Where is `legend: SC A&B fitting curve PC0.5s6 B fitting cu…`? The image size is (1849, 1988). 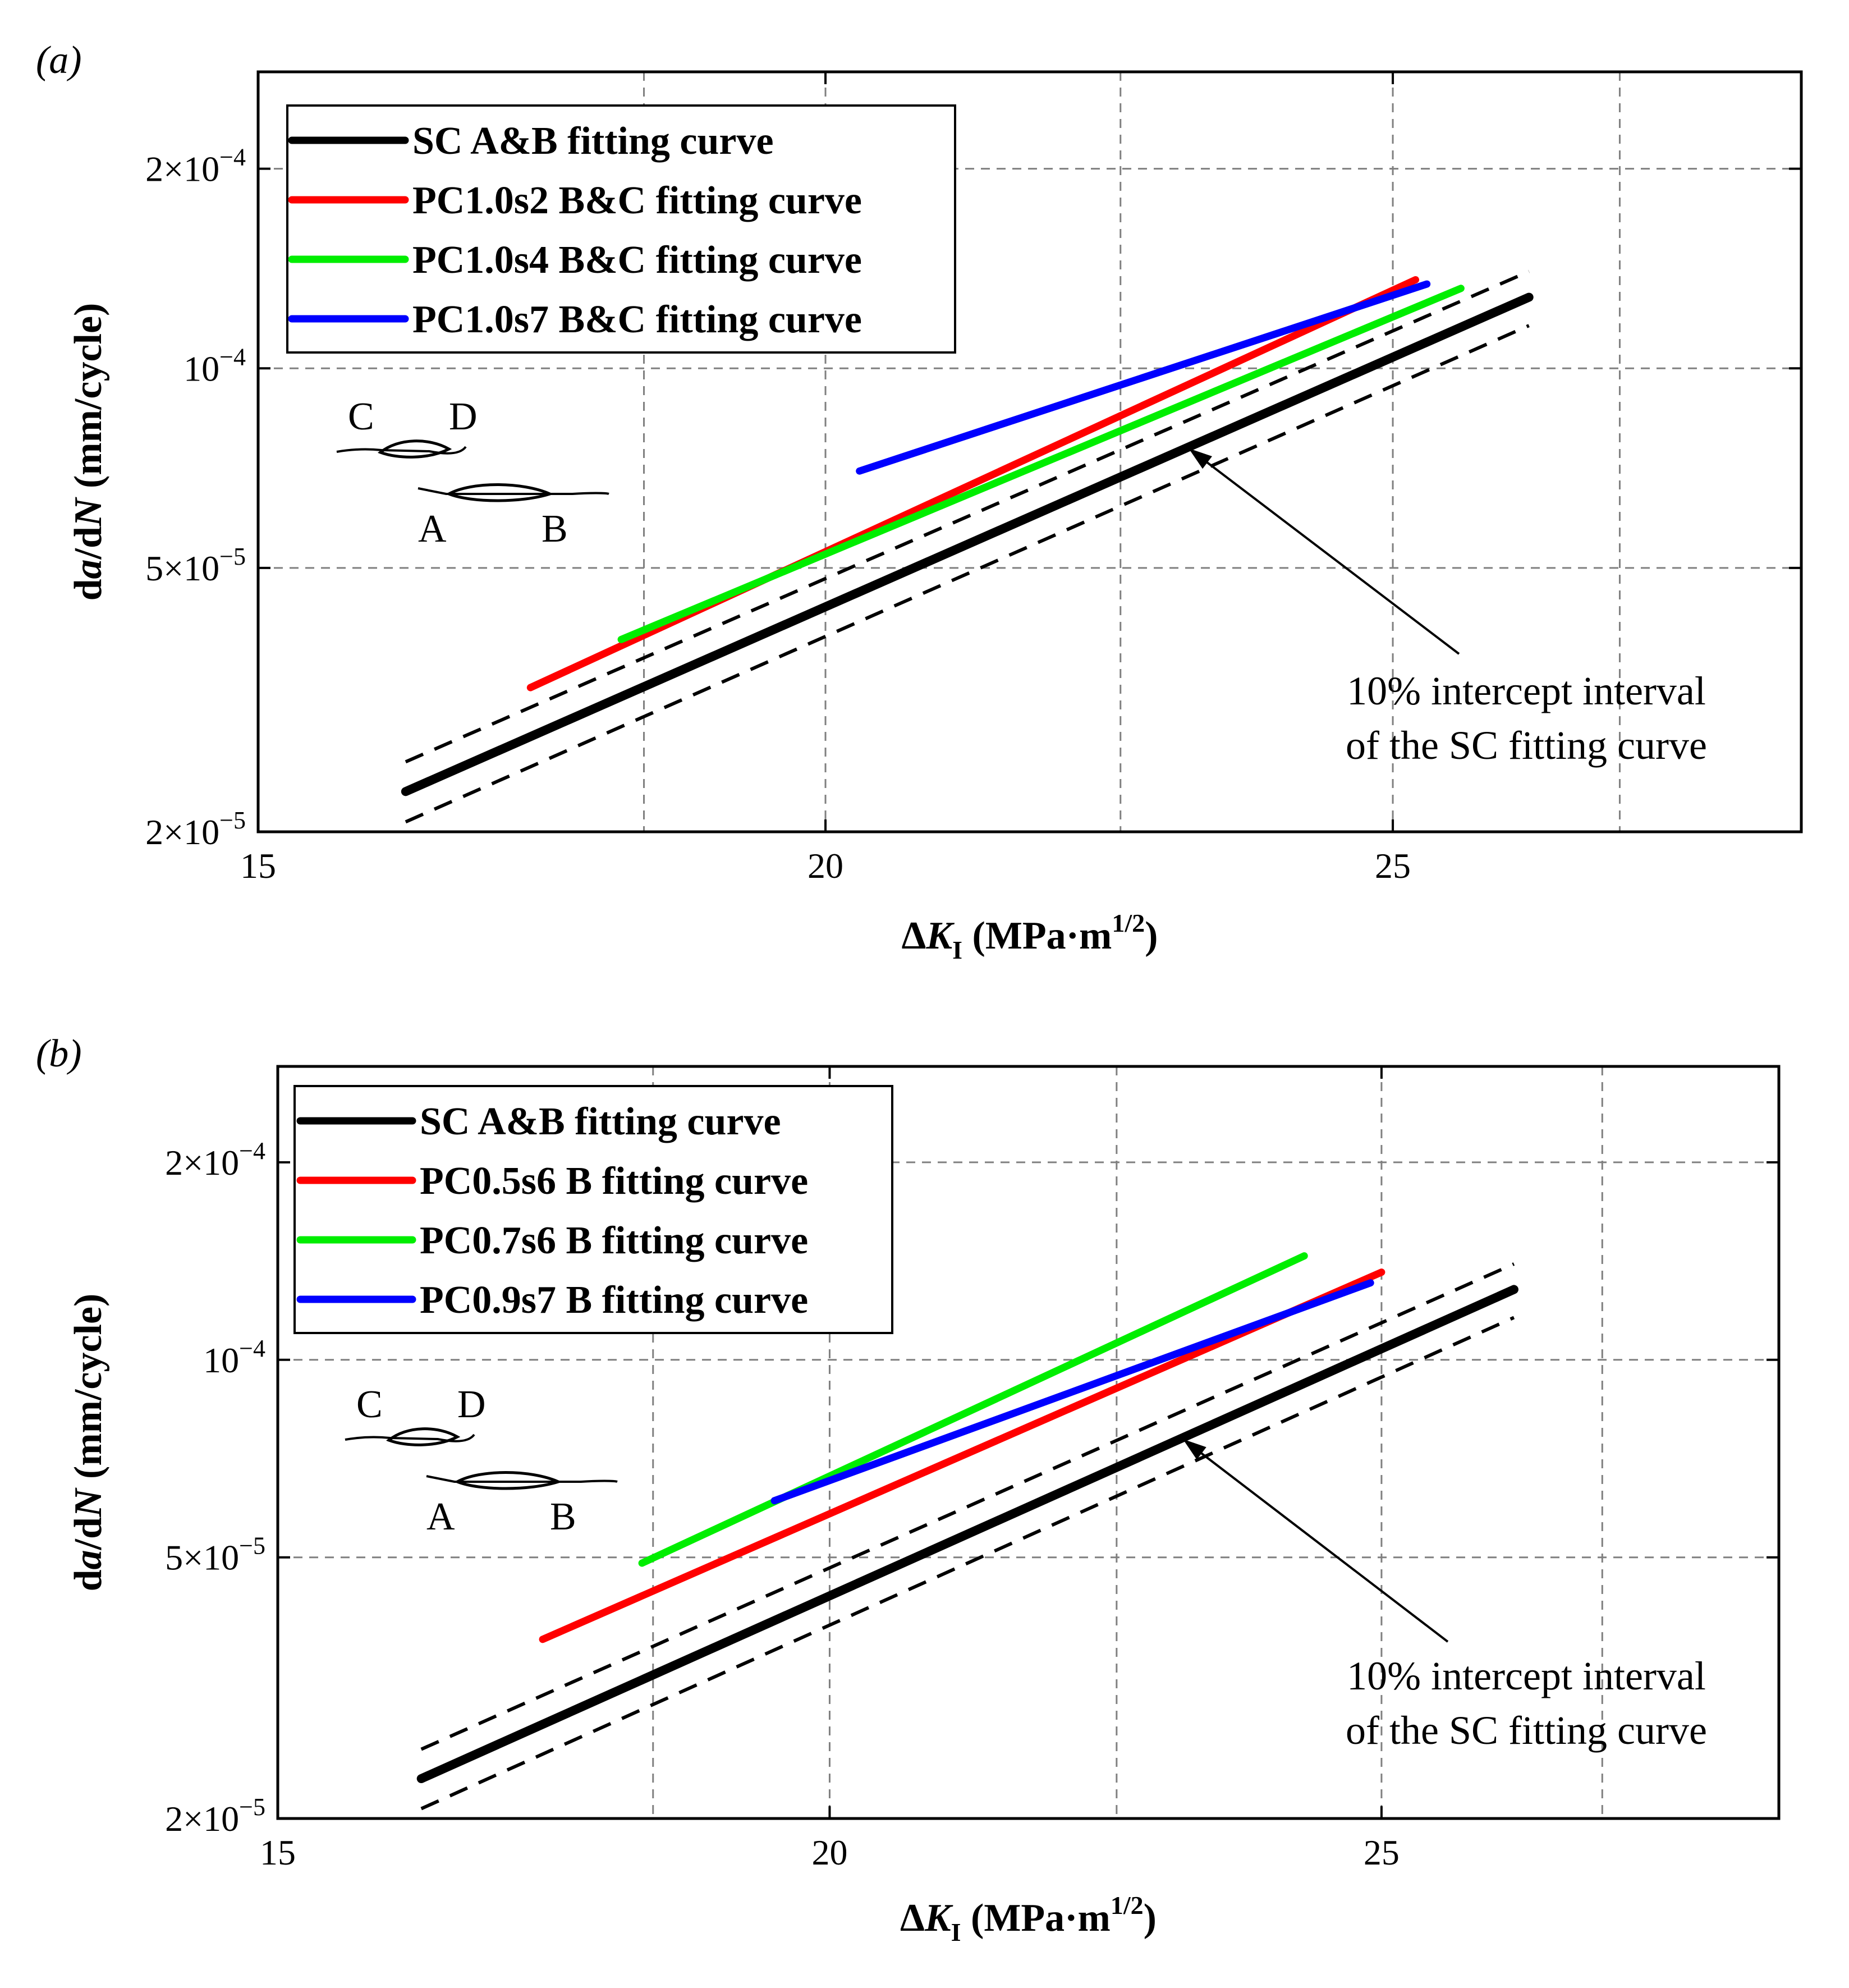 legend: SC A&B fitting curve PC0.5s6 B fitting cu… is located at coordinates (593, 1209).